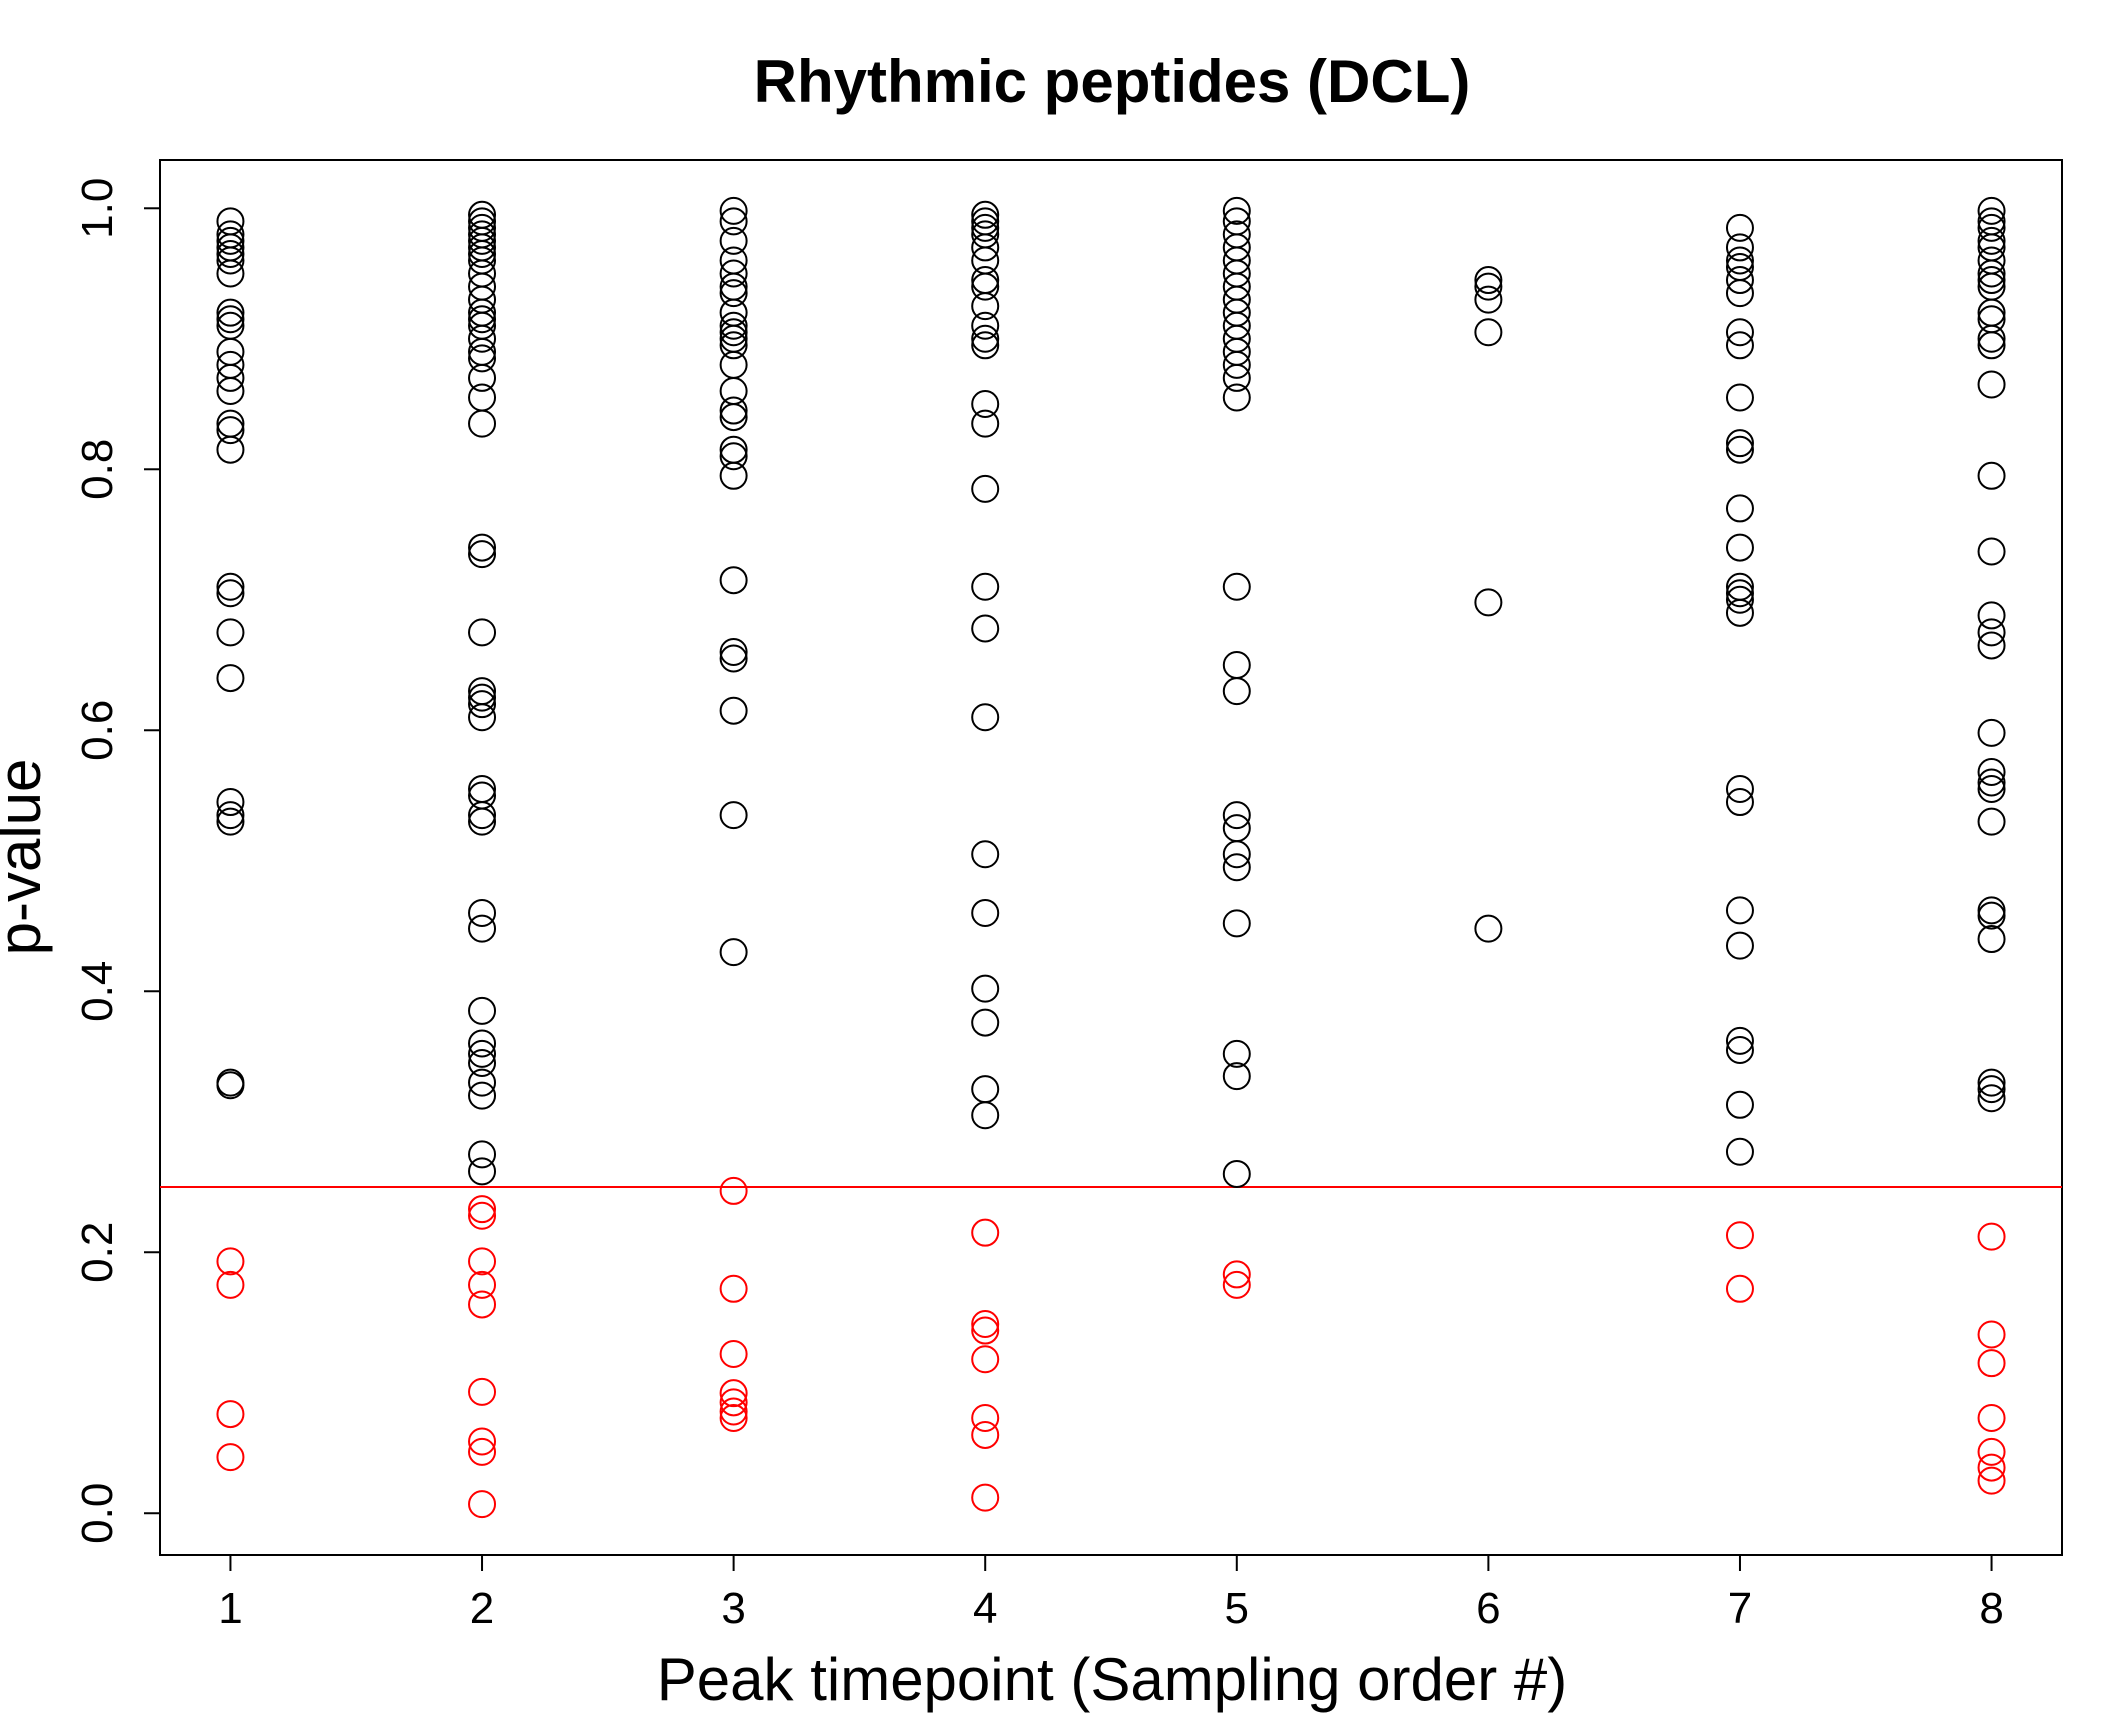 The image size is (2112, 1728). Describe the element at coordinates (1488, 1608) in the screenshot. I see `x-tick-label: 6` at that location.